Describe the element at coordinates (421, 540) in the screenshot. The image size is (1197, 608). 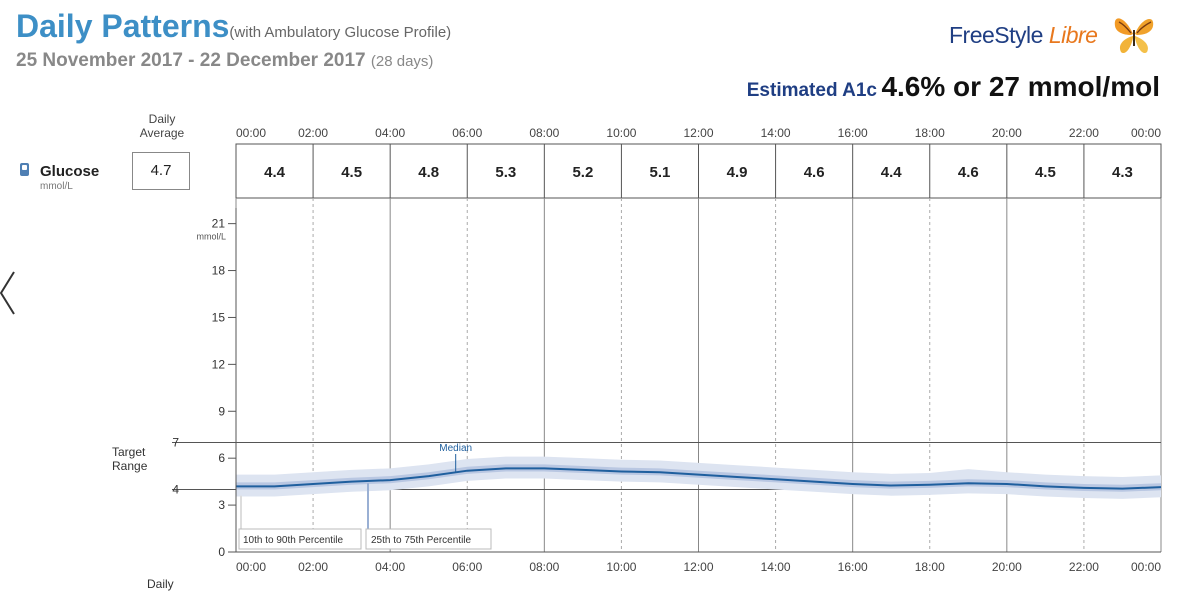
I see `p25-75-label: 25th to 75th Percentile` at that location.